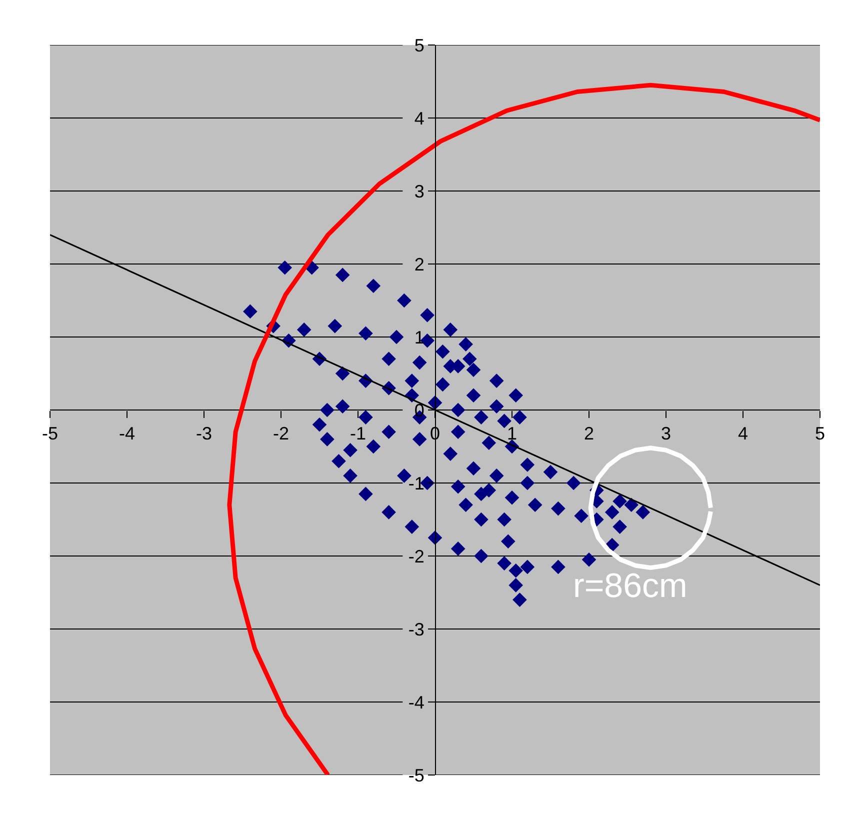 The height and width of the screenshot is (814, 844). Describe the element at coordinates (743, 434) in the screenshot. I see `x-tick-label: 4` at that location.